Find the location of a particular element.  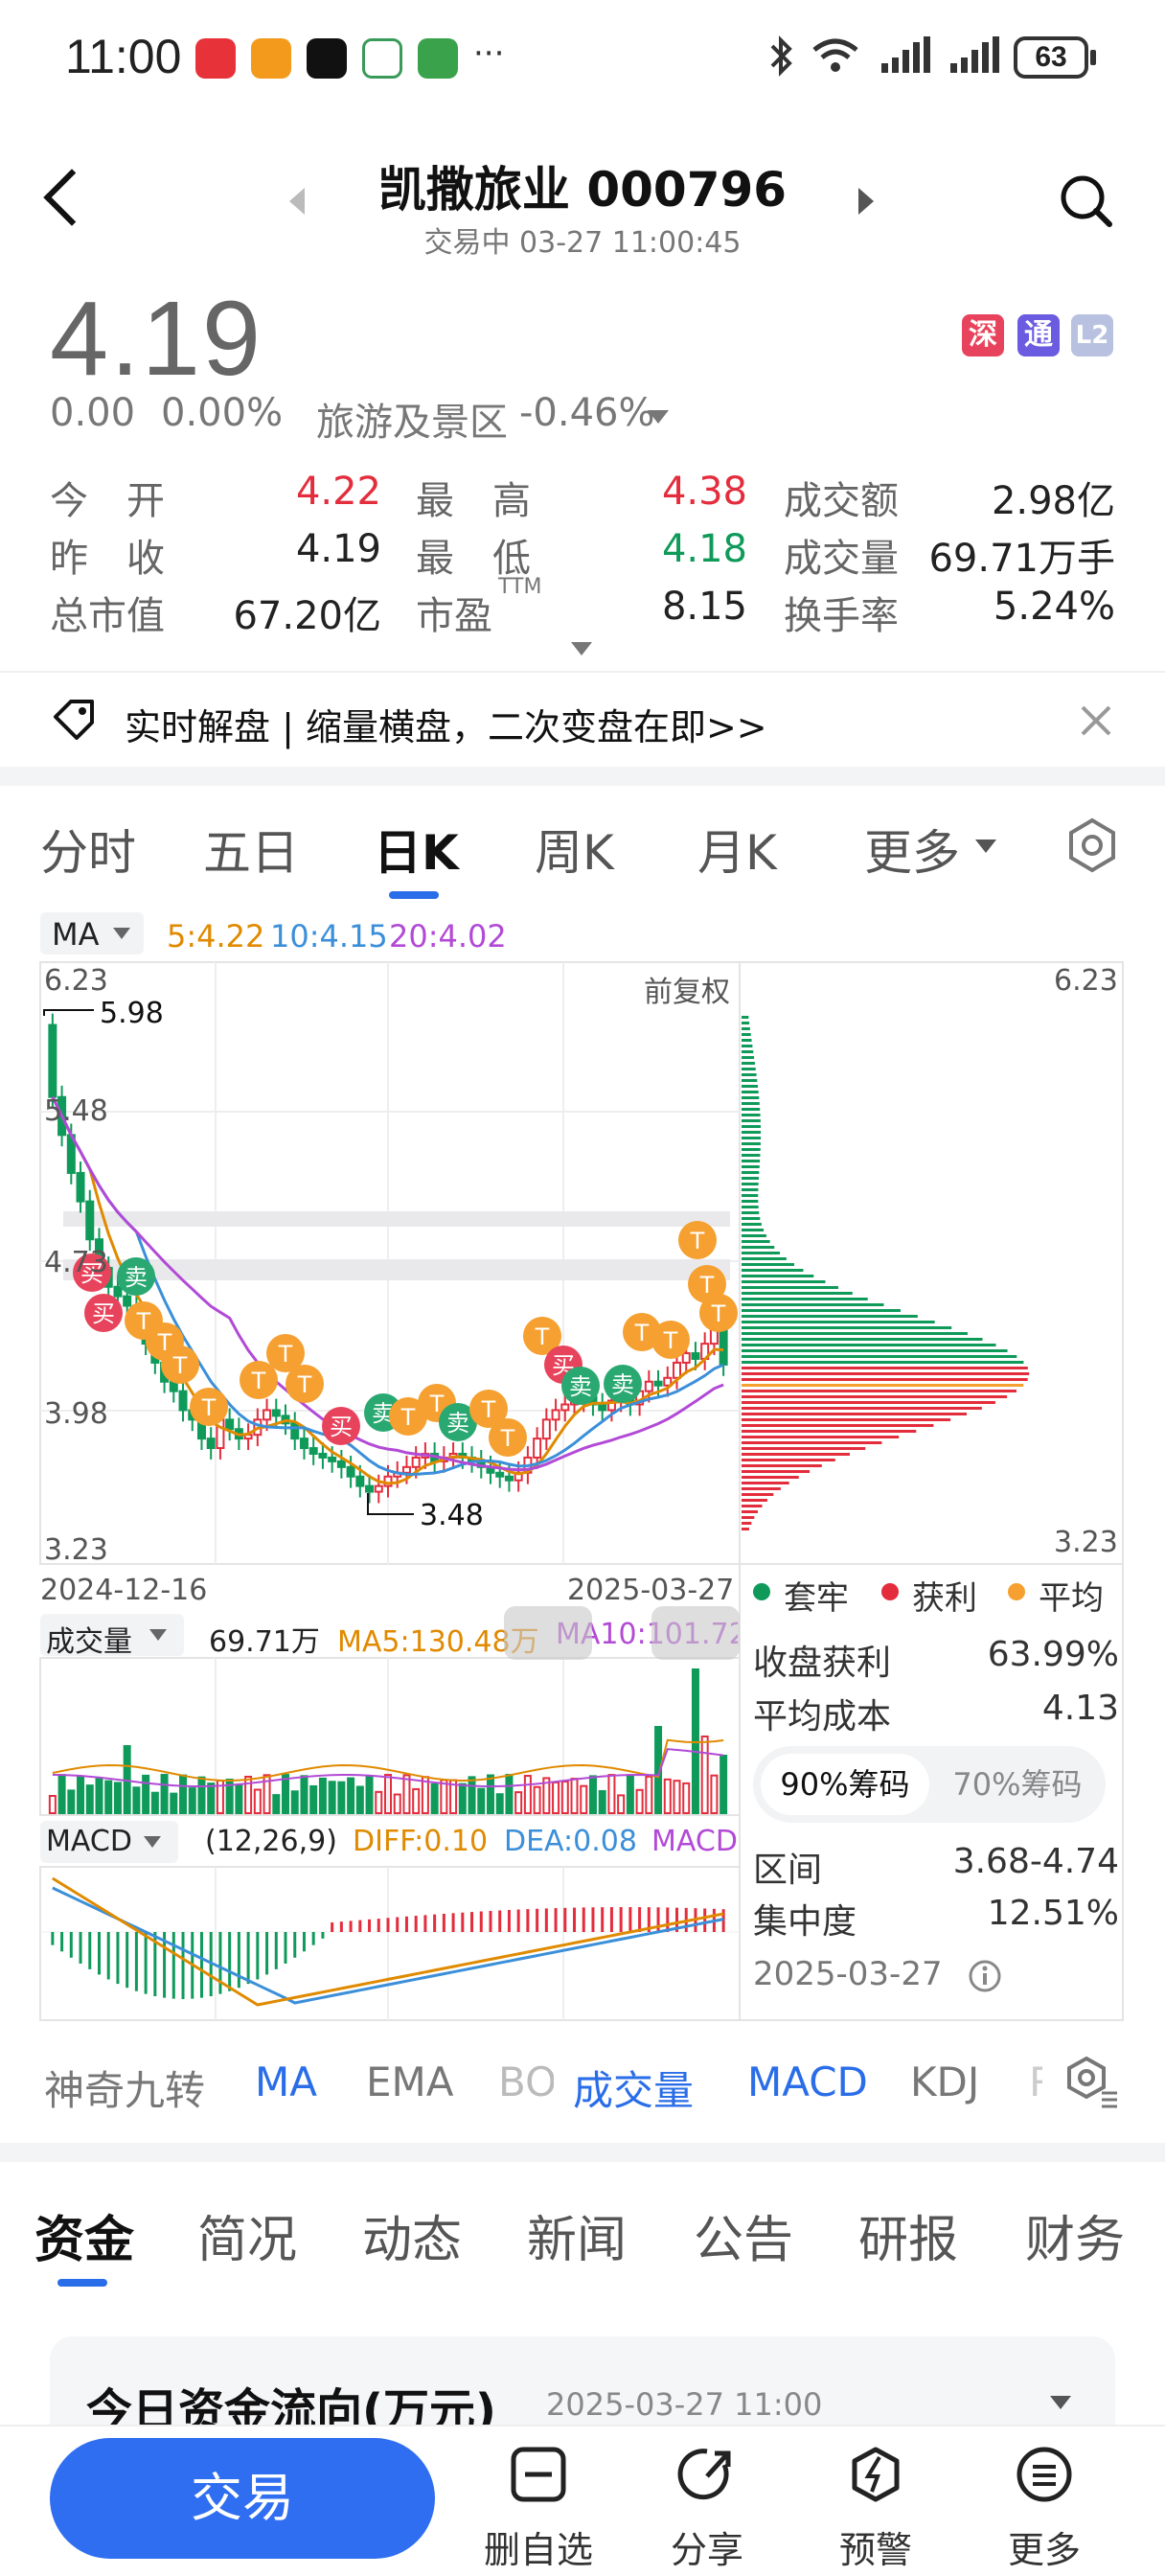

macd-tail: MACD is located at coordinates (694, 1841).